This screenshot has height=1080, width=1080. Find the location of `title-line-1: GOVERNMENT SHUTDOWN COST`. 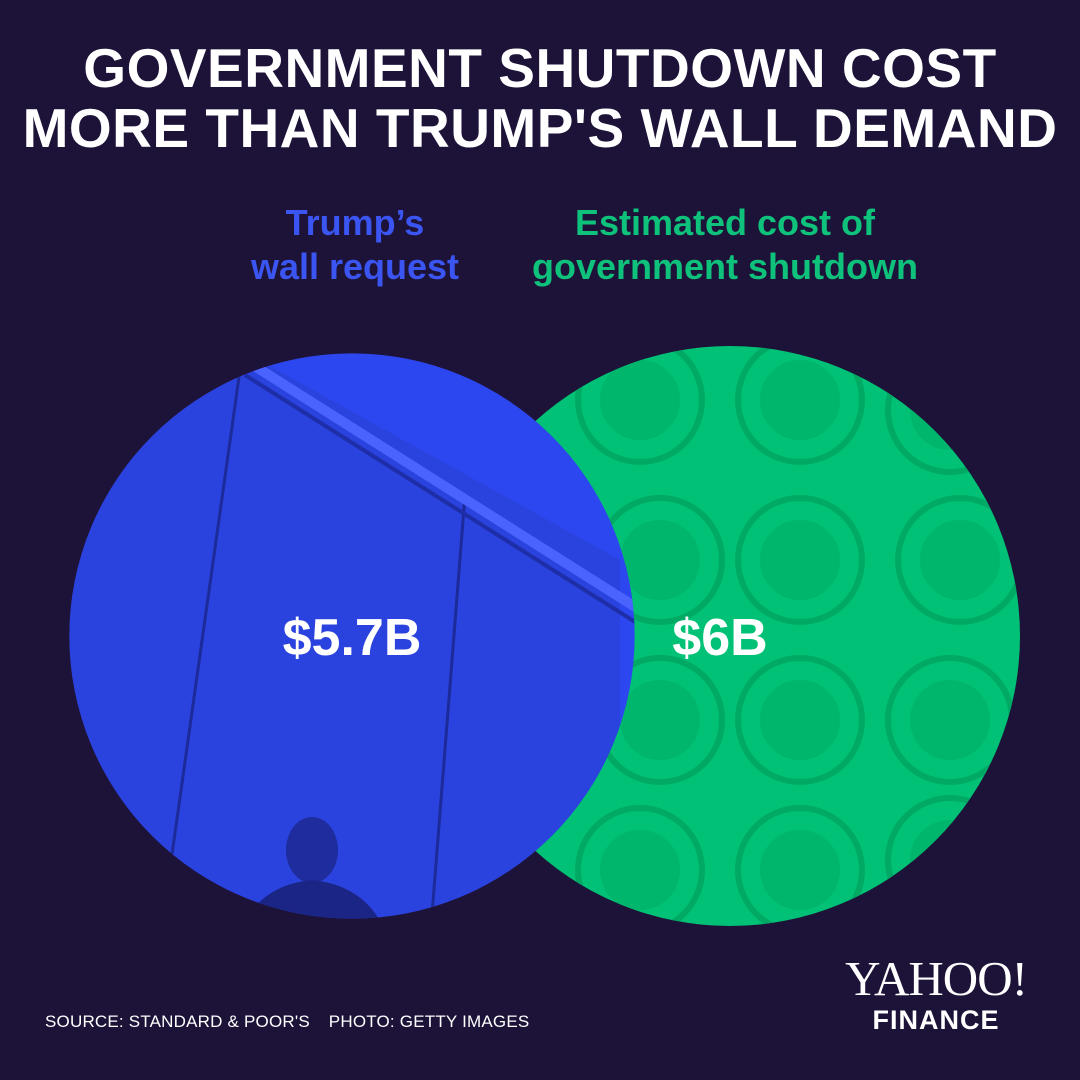

title-line-1: GOVERNMENT SHUTDOWN COST is located at coordinates (540, 68).